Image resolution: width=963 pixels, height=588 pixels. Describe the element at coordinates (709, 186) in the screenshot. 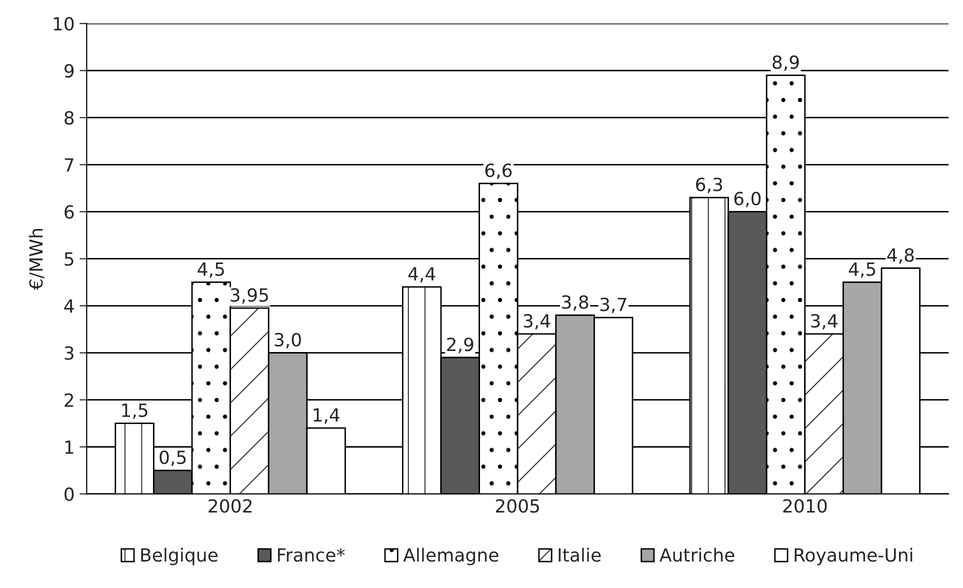

I see `data-label: 6,3` at that location.